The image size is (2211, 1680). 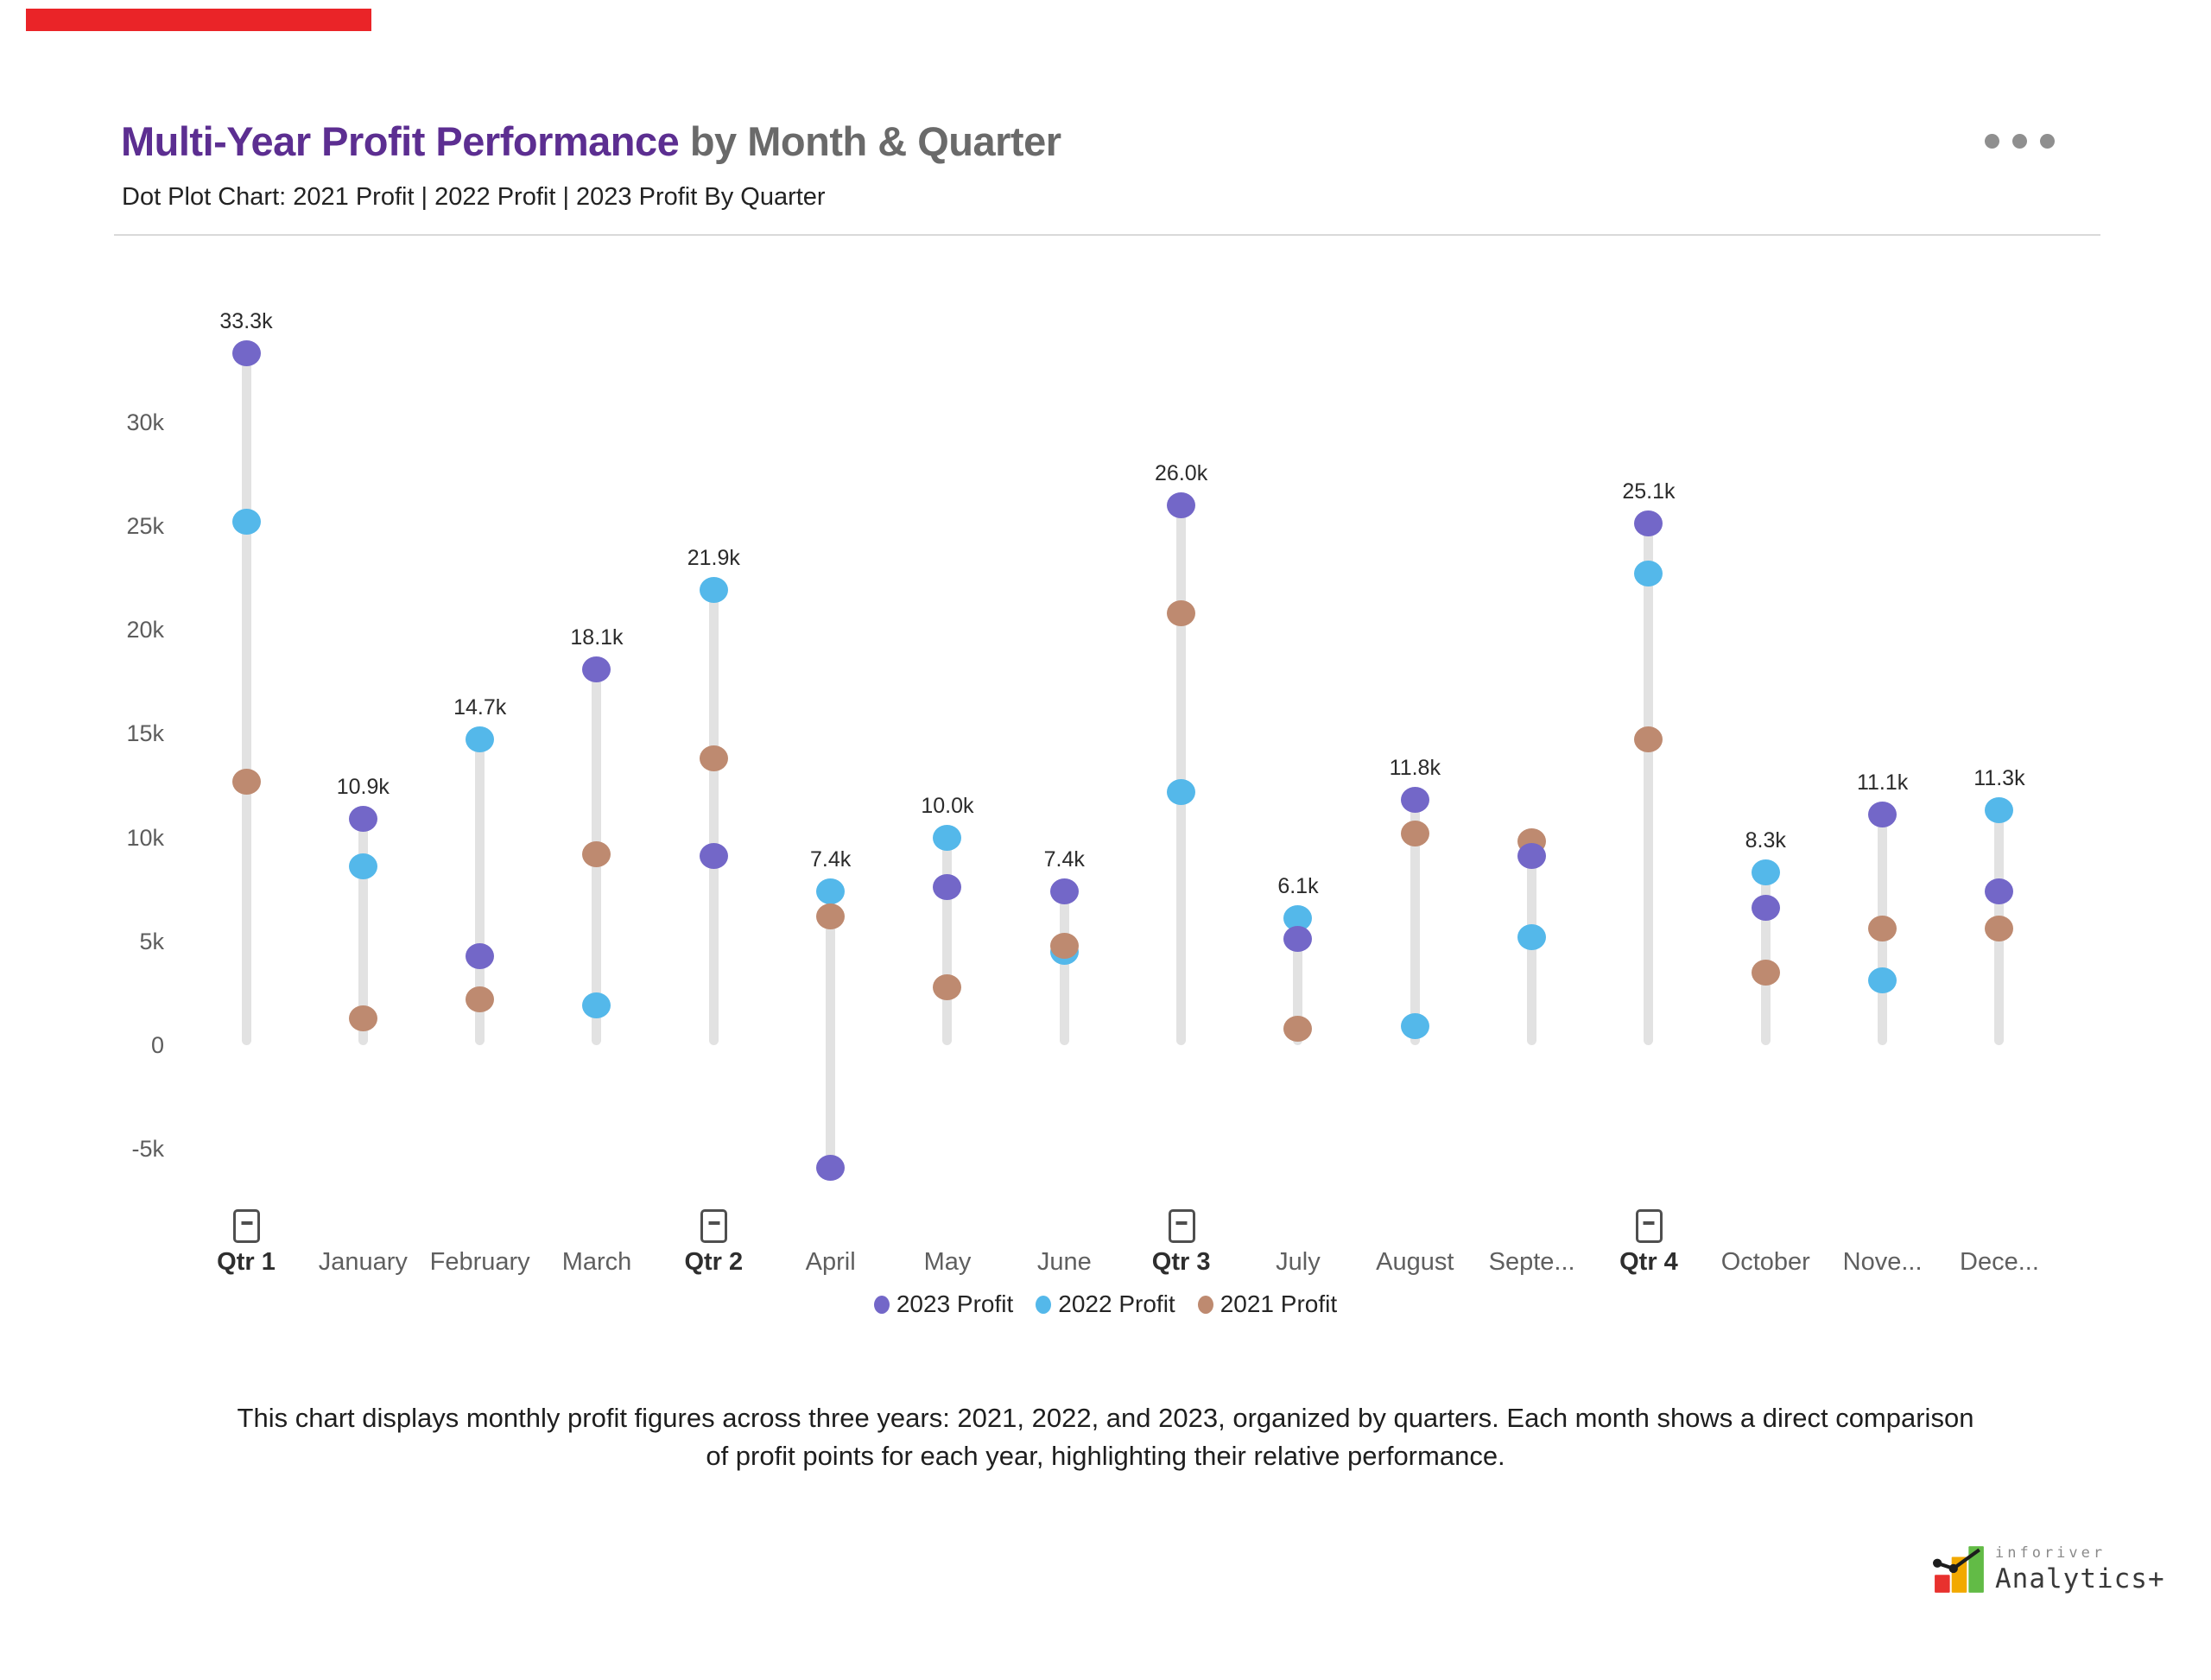 What do you see at coordinates (1765, 841) in the screenshot?
I see `data-label: 8.3k` at bounding box center [1765, 841].